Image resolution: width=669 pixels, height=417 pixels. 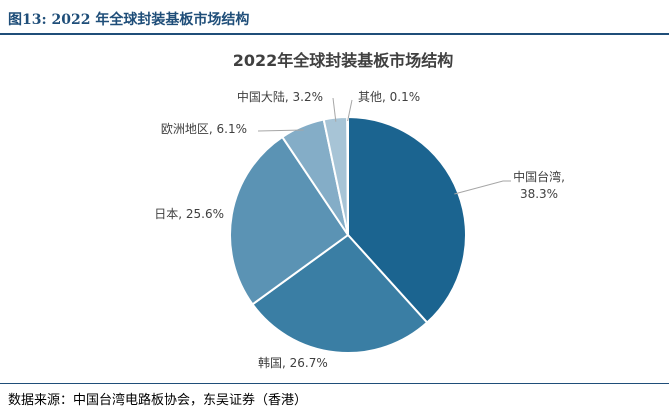 I want to click on slice-label-value: 38.3%, so click(x=539, y=194).